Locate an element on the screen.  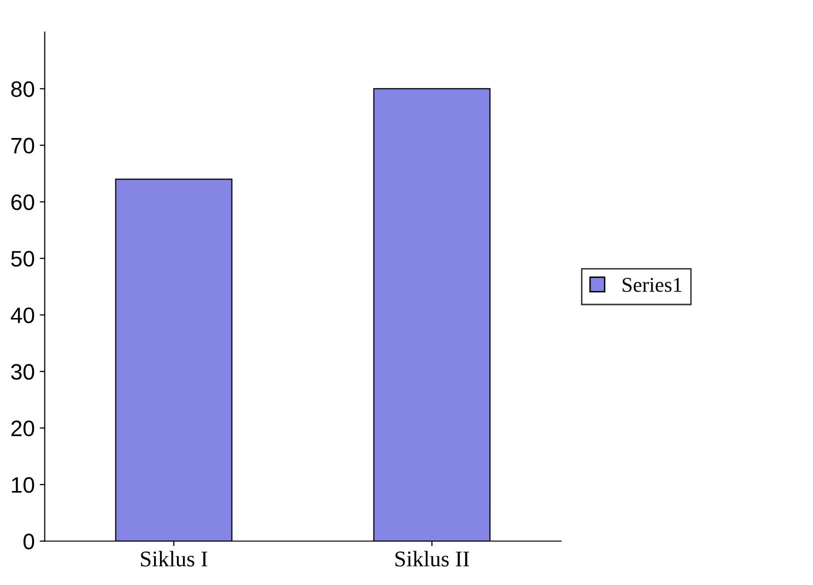
y-tick-label: 70 is located at coordinates (22, 146).